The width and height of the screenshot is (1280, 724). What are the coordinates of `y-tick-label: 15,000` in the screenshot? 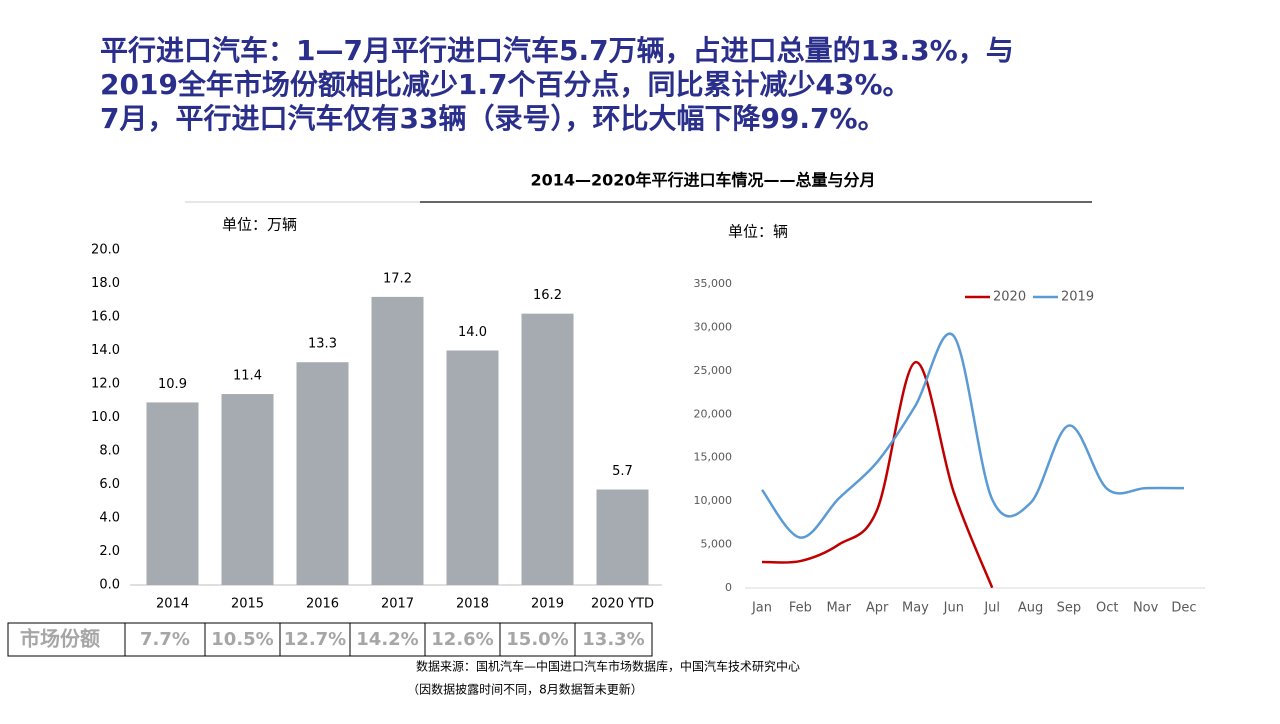 It's located at (713, 457).